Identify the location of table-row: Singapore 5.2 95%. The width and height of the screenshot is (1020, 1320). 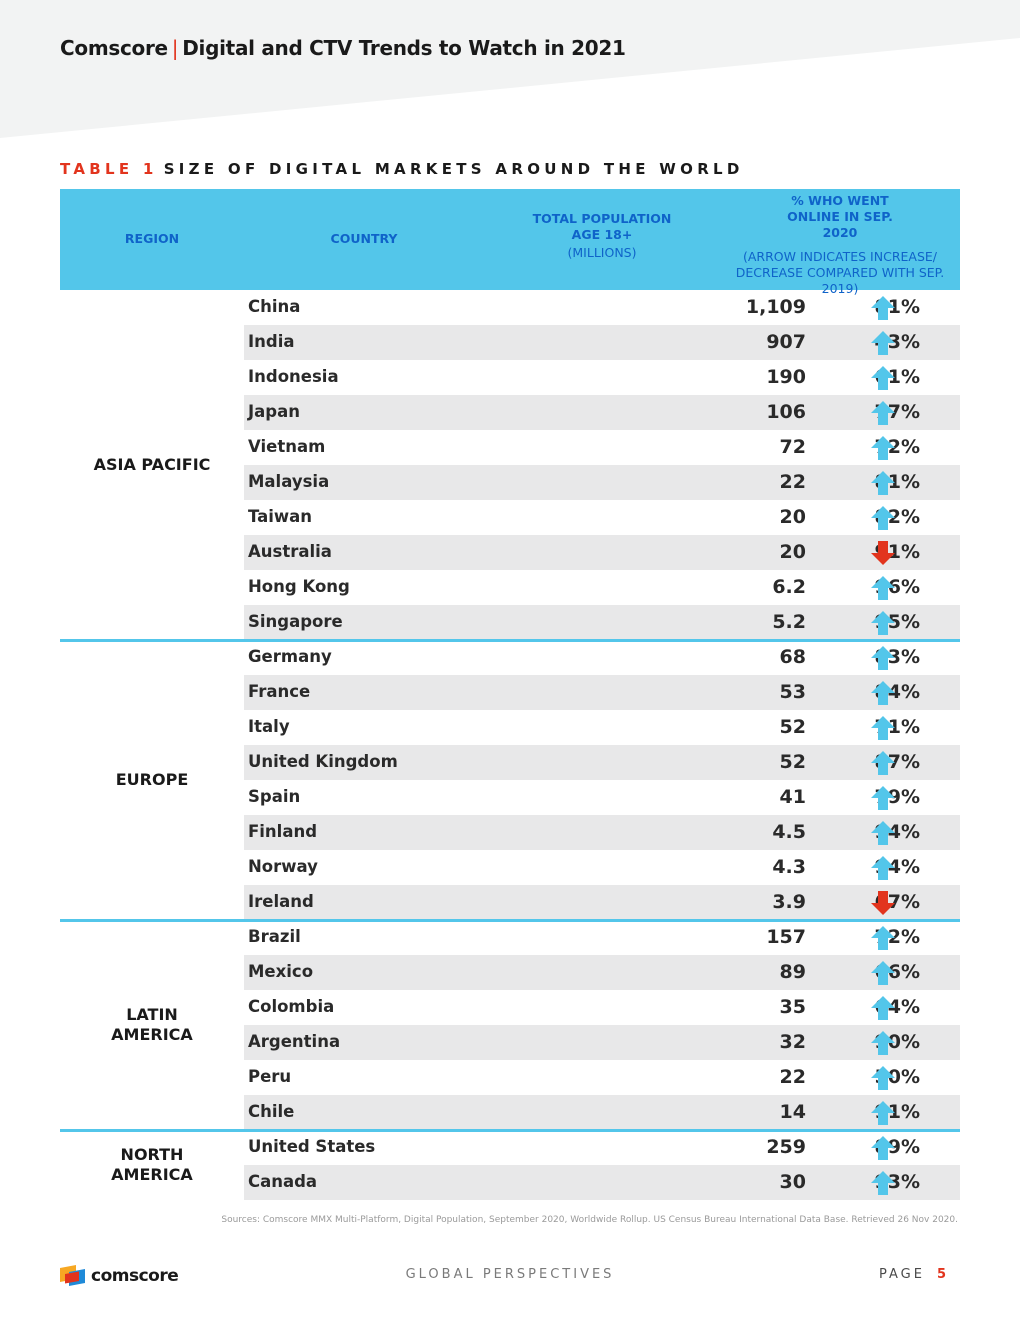
(602, 622).